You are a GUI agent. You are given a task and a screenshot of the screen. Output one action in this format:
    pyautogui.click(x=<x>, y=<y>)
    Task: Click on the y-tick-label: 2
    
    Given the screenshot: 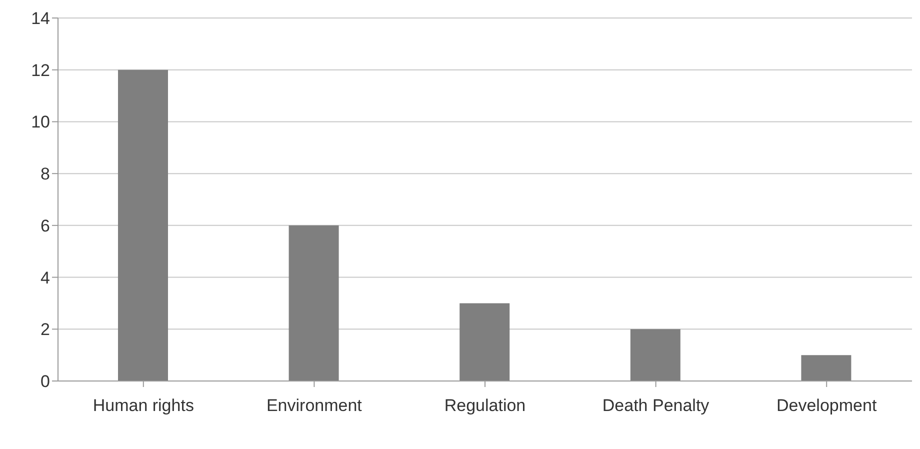 What is the action you would take?
    pyautogui.click(x=45, y=330)
    